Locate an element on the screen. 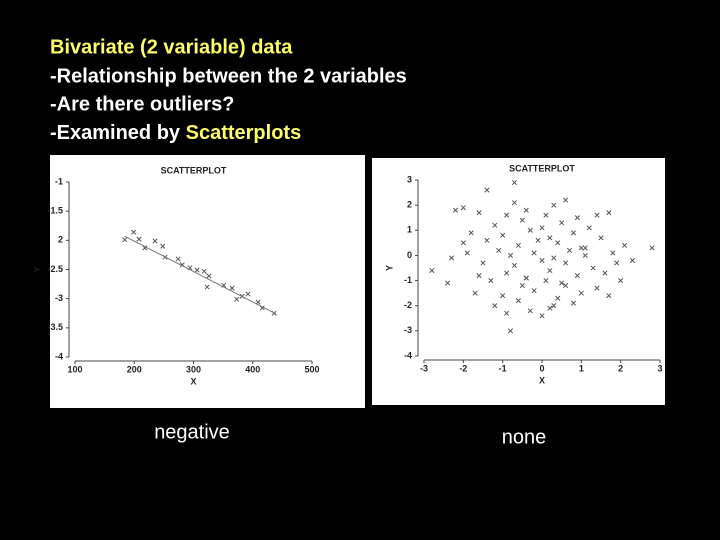 The height and width of the screenshot is (540, 720). y-tick-label: -2.5 is located at coordinates (55, 269).